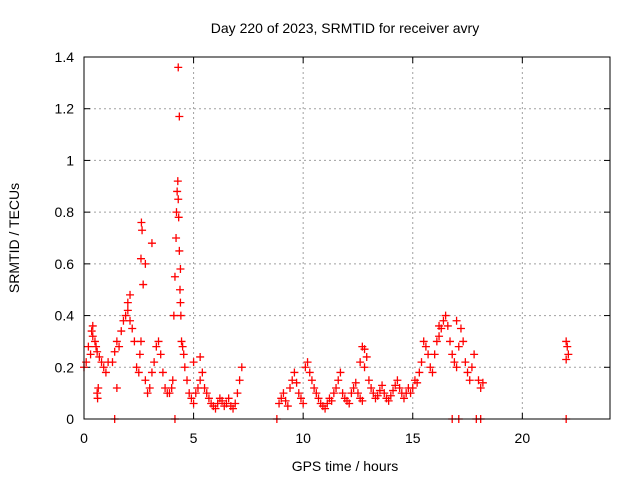 The height and width of the screenshot is (480, 640). I want to click on y-tick-label: 0, so click(70, 419).